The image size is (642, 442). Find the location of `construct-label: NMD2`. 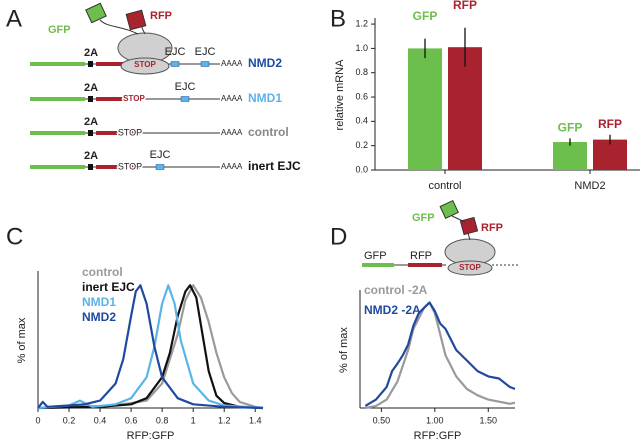

construct-label: NMD2 is located at coordinates (265, 63).